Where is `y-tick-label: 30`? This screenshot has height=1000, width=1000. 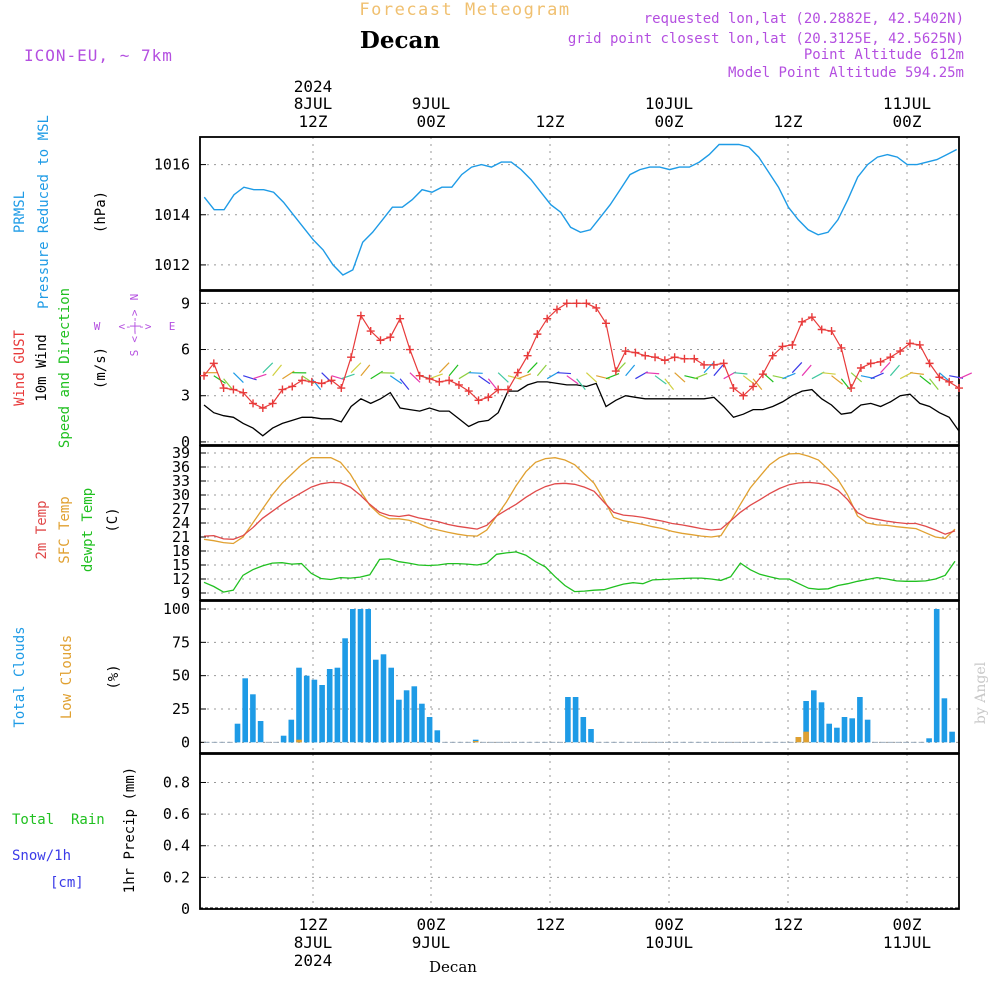 y-tick-label: 30 is located at coordinates (181, 495).